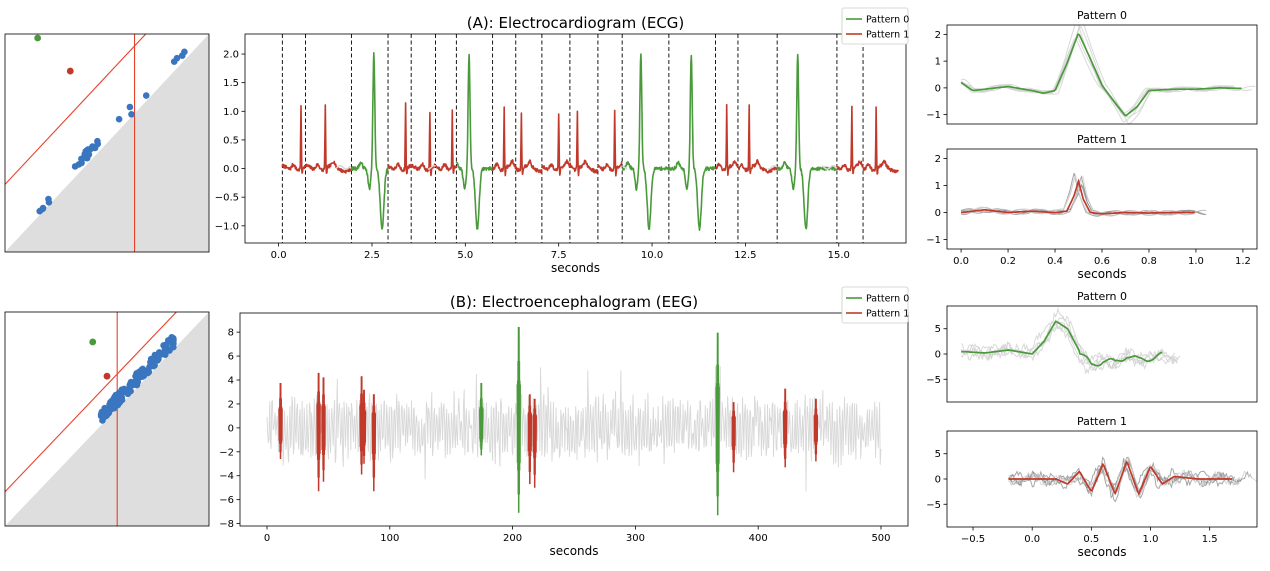 The image size is (1270, 571). I want to click on eeg-background-signal, so click(574, 428).